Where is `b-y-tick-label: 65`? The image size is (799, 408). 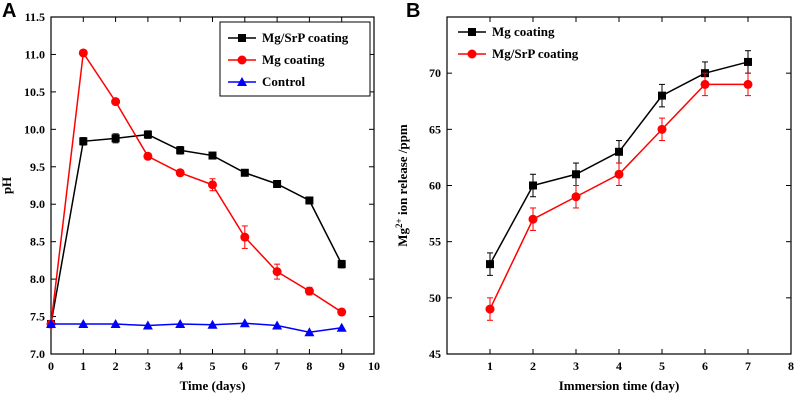 b-y-tick-label: 65 is located at coordinates (435, 129).